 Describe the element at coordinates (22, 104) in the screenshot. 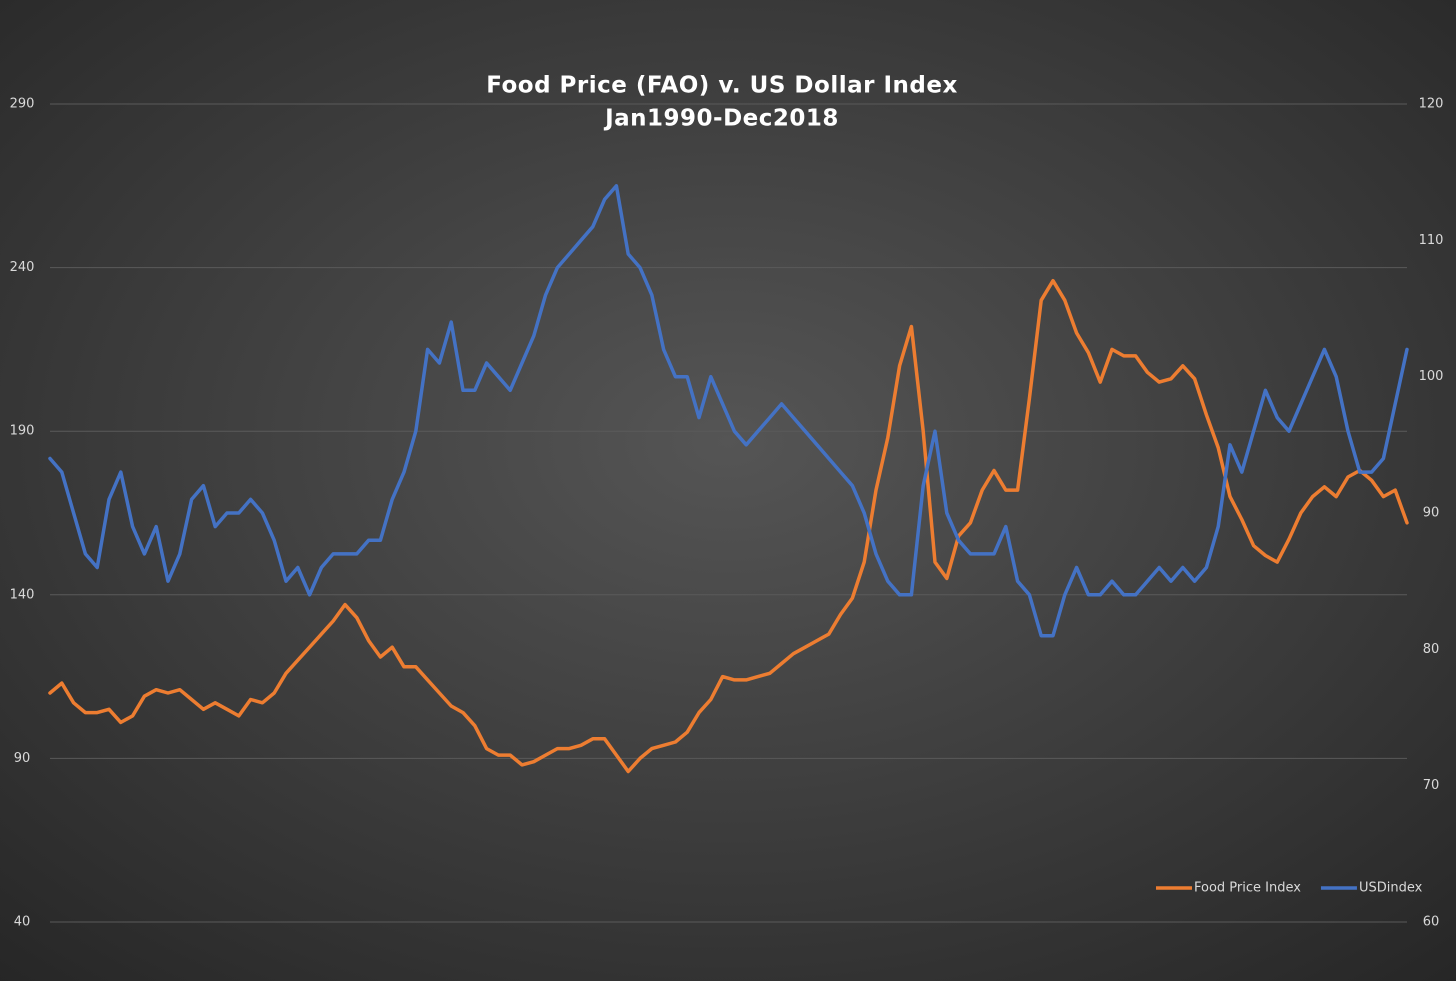

I see `y-tick-label: 290` at that location.